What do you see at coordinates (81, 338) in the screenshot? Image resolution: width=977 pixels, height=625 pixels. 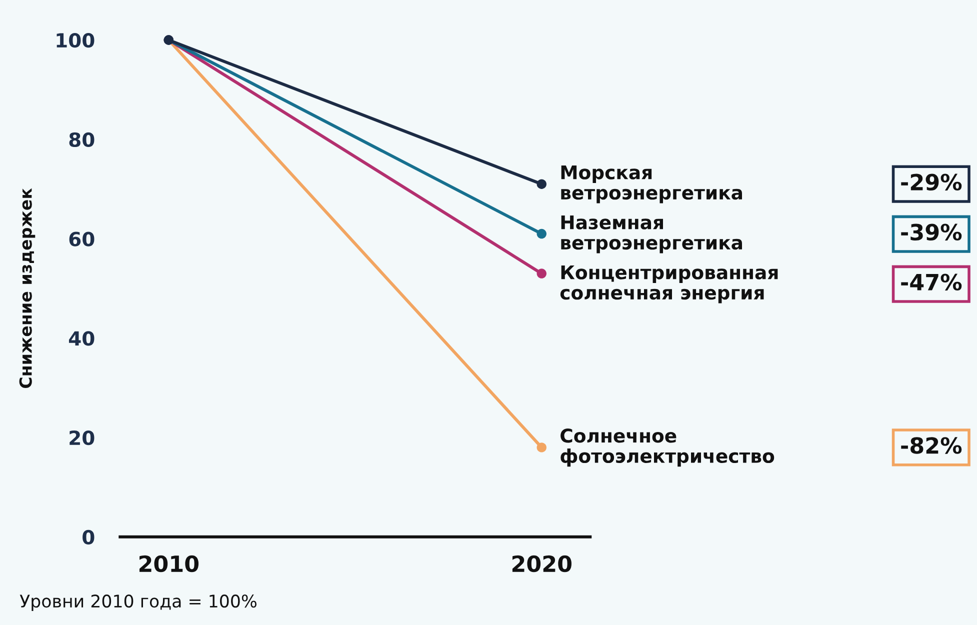 I see `y-tick-label: 40` at bounding box center [81, 338].